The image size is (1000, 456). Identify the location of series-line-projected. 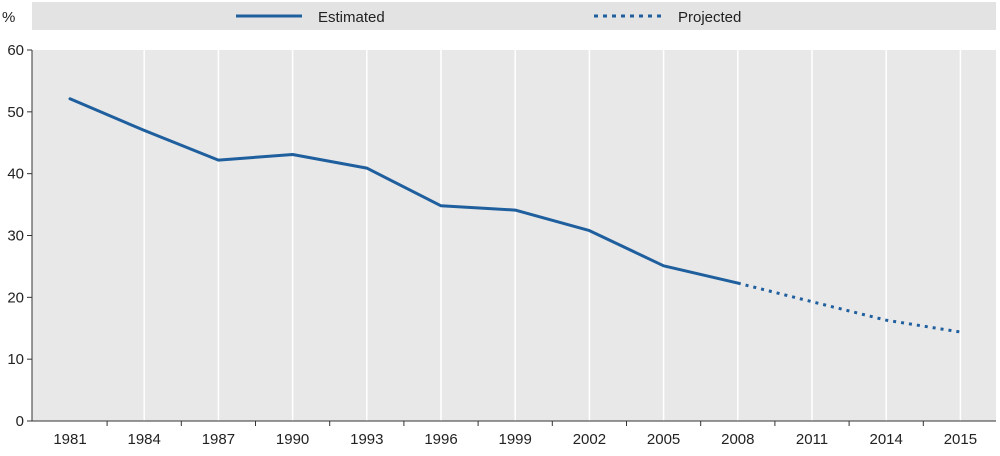
(849, 307).